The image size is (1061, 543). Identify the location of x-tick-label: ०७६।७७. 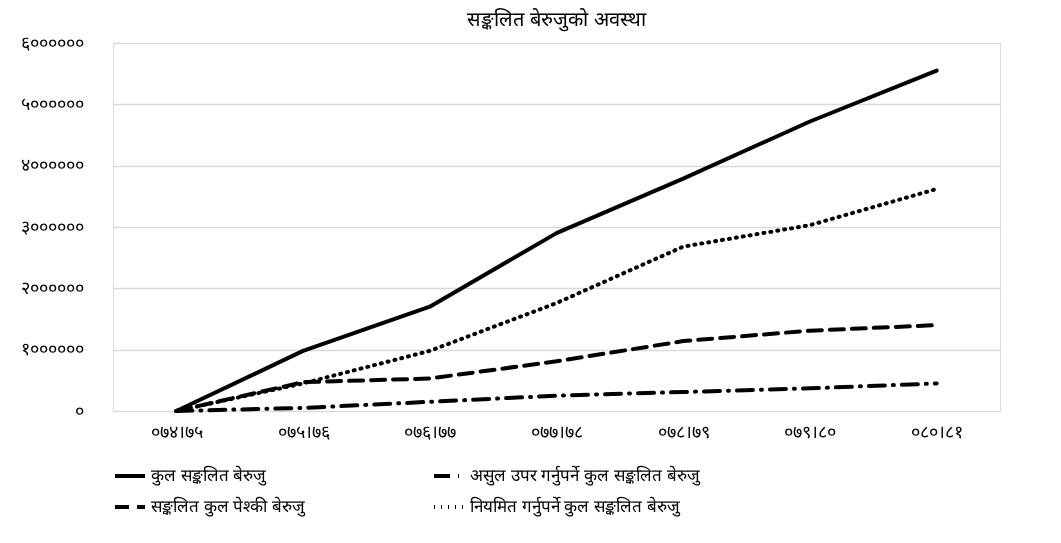
(430, 431).